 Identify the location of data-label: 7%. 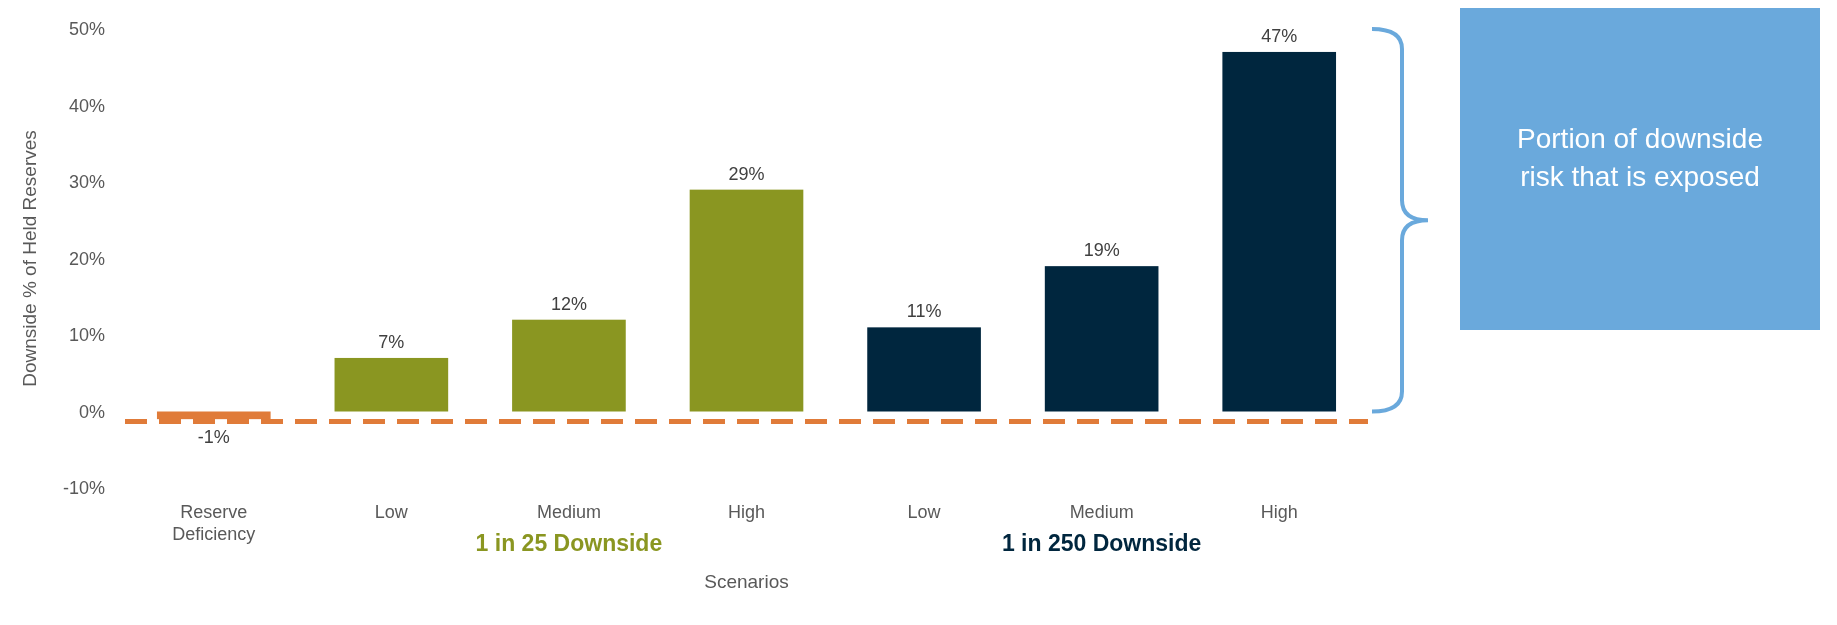
(391, 341).